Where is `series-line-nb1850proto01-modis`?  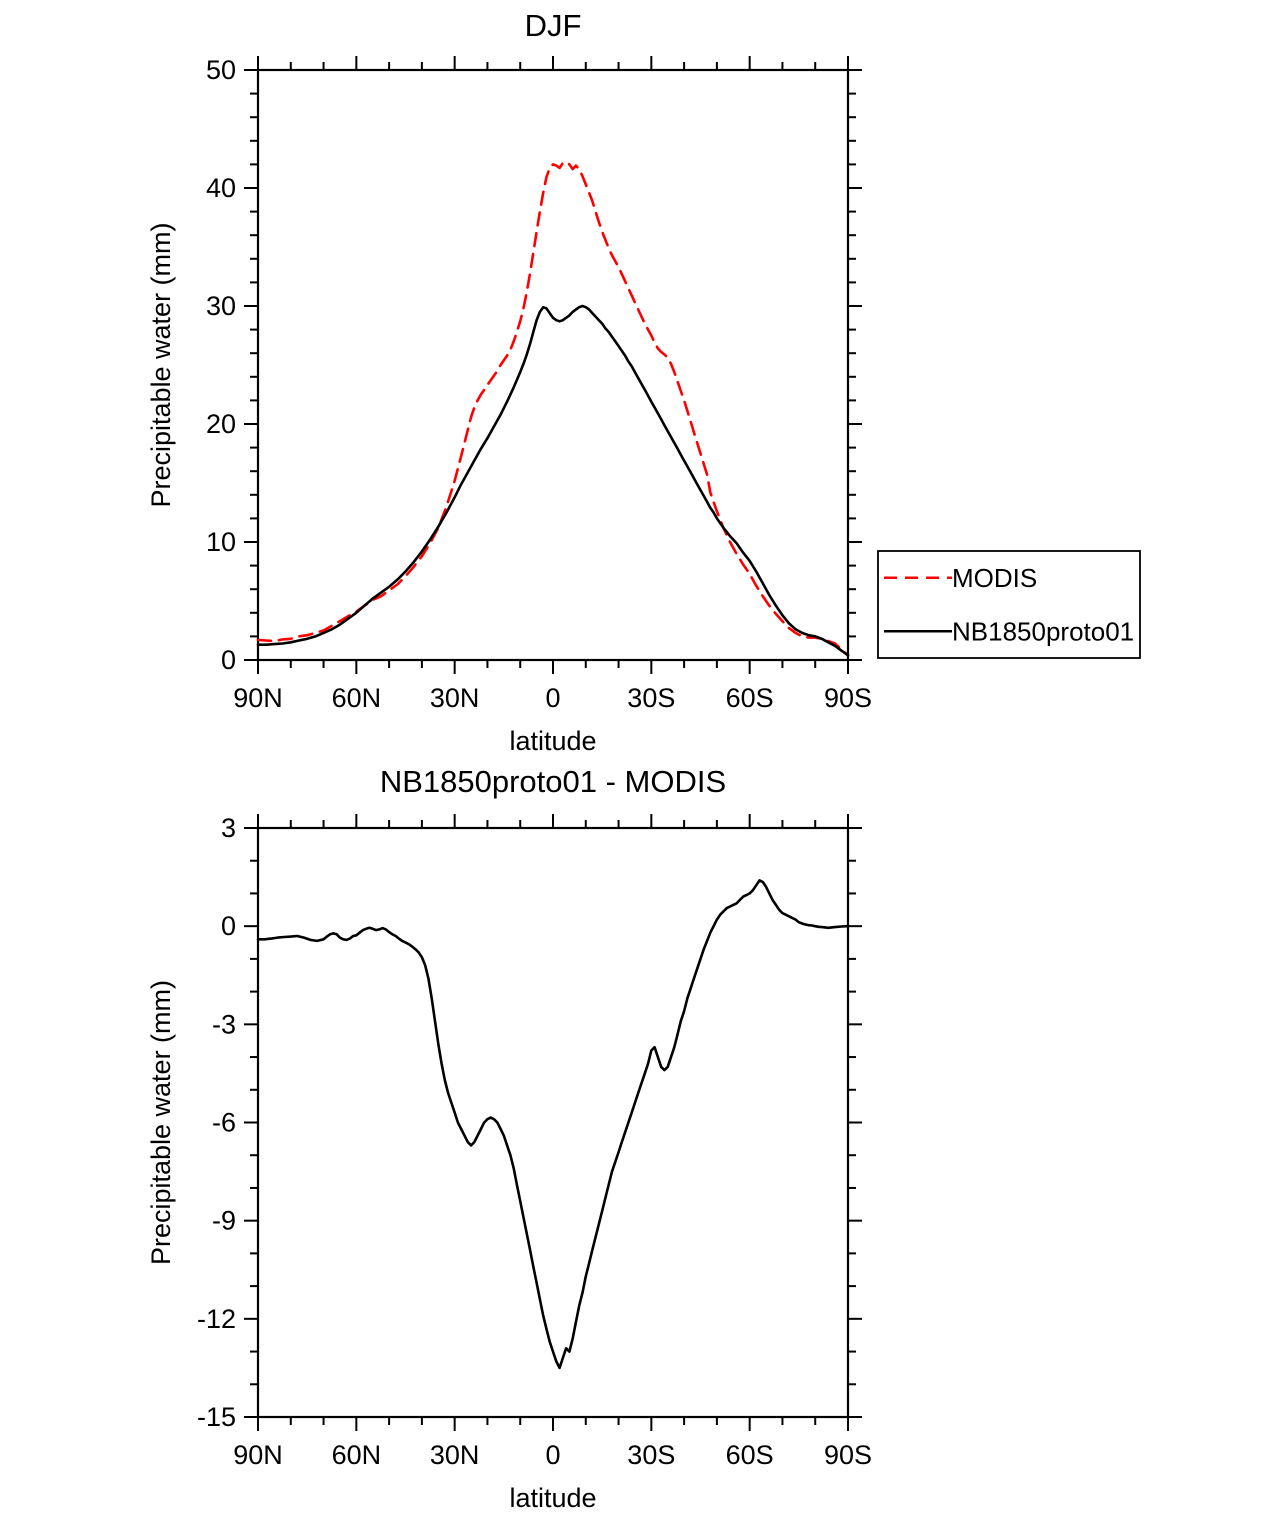
series-line-nb1850proto01-modis is located at coordinates (553, 1124).